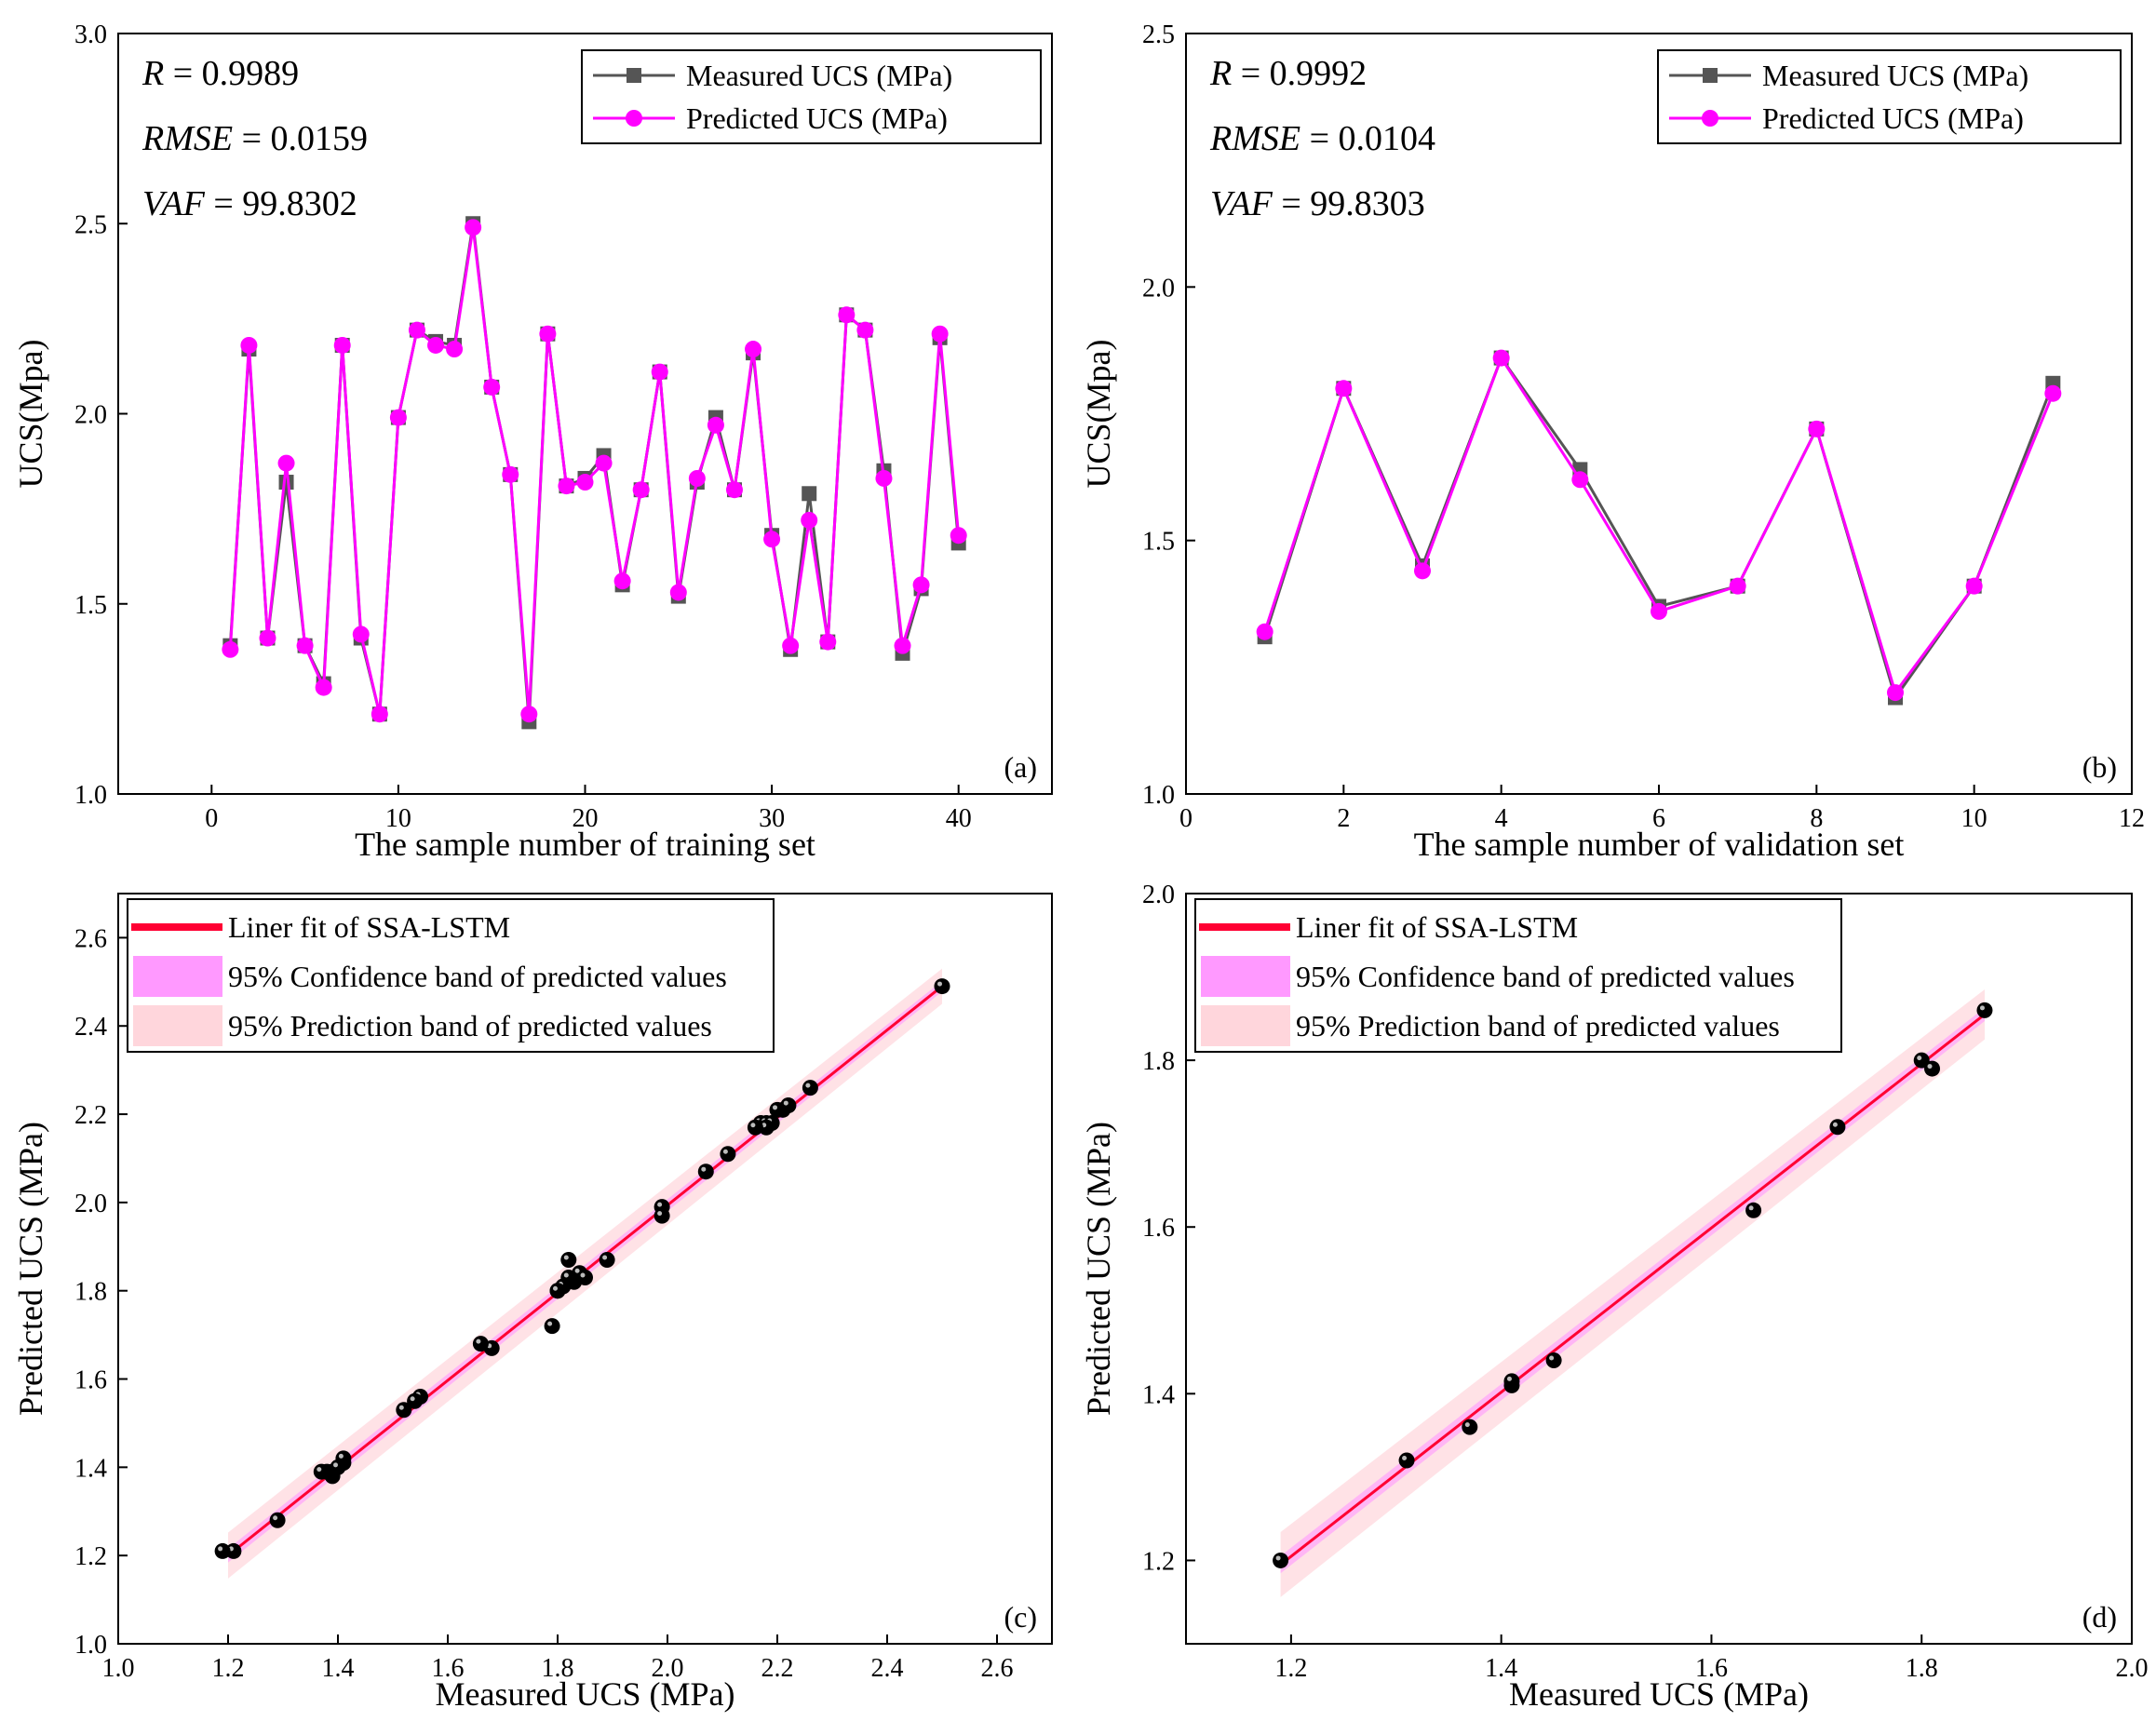 Image resolution: width=2156 pixels, height=1735 pixels. What do you see at coordinates (1299, 73) in the screenshot?
I see `stat-value: = 0.9992` at bounding box center [1299, 73].